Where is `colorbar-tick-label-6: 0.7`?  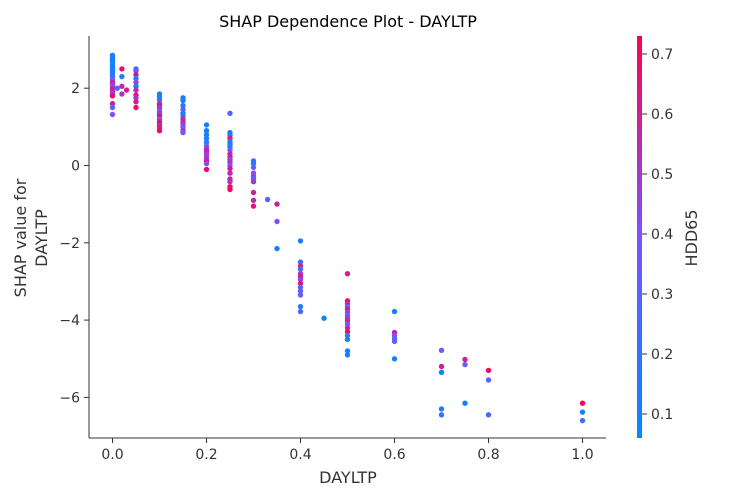
colorbar-tick-label-6: 0.7 is located at coordinates (662, 55).